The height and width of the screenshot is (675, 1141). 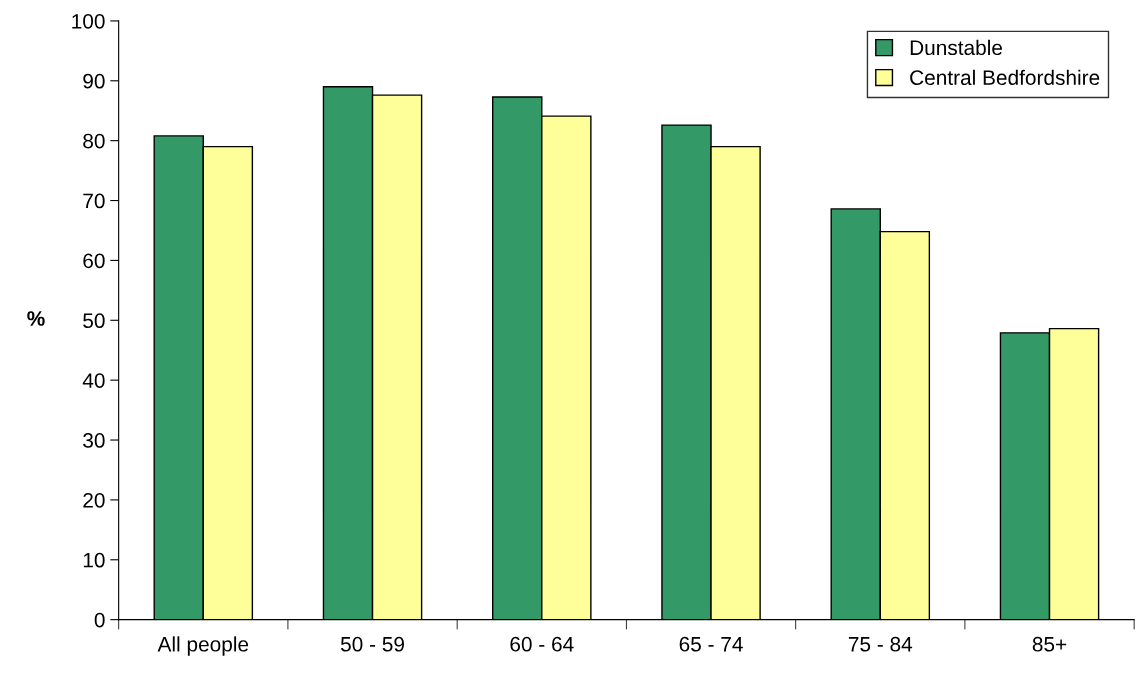 What do you see at coordinates (93, 380) in the screenshot?
I see `y-tick-label: 40` at bounding box center [93, 380].